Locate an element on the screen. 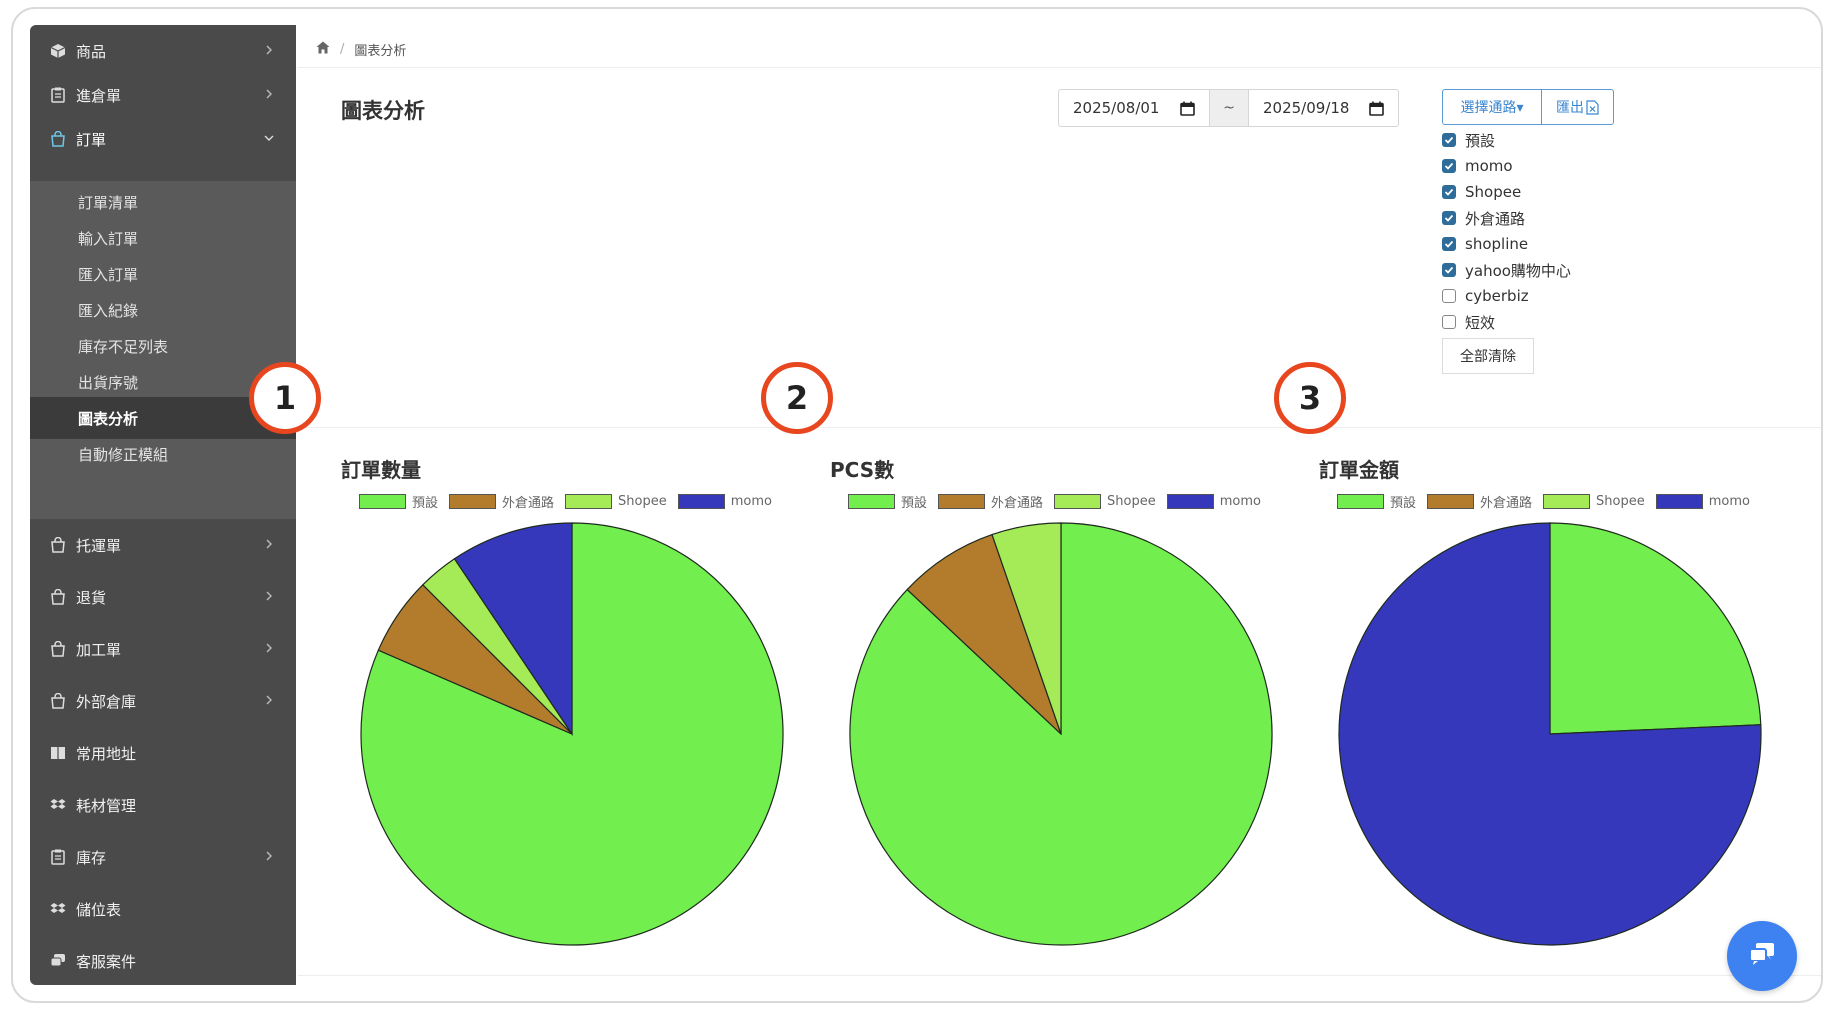 This screenshot has width=1834, height=1016. channel-option: momo is located at coordinates (1506, 166).